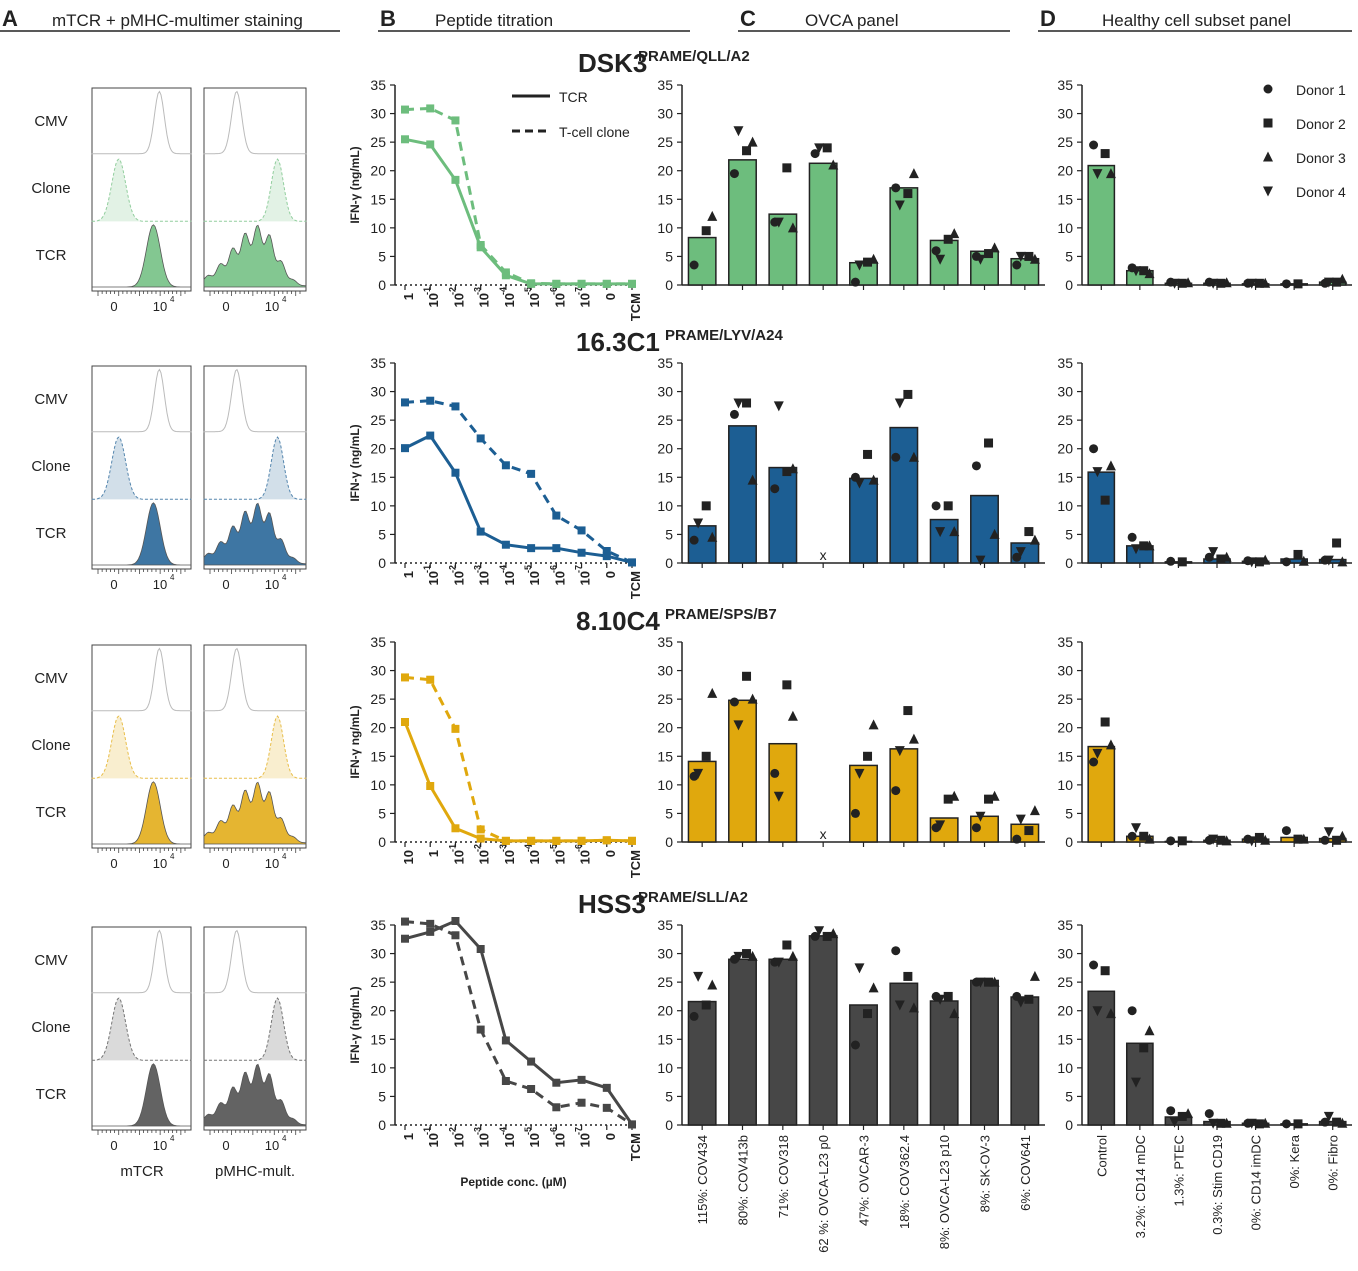 The width and height of the screenshot is (1358, 1271). Describe the element at coordinates (382, 534) in the screenshot. I see `line-y-tick-label: 5` at that location.